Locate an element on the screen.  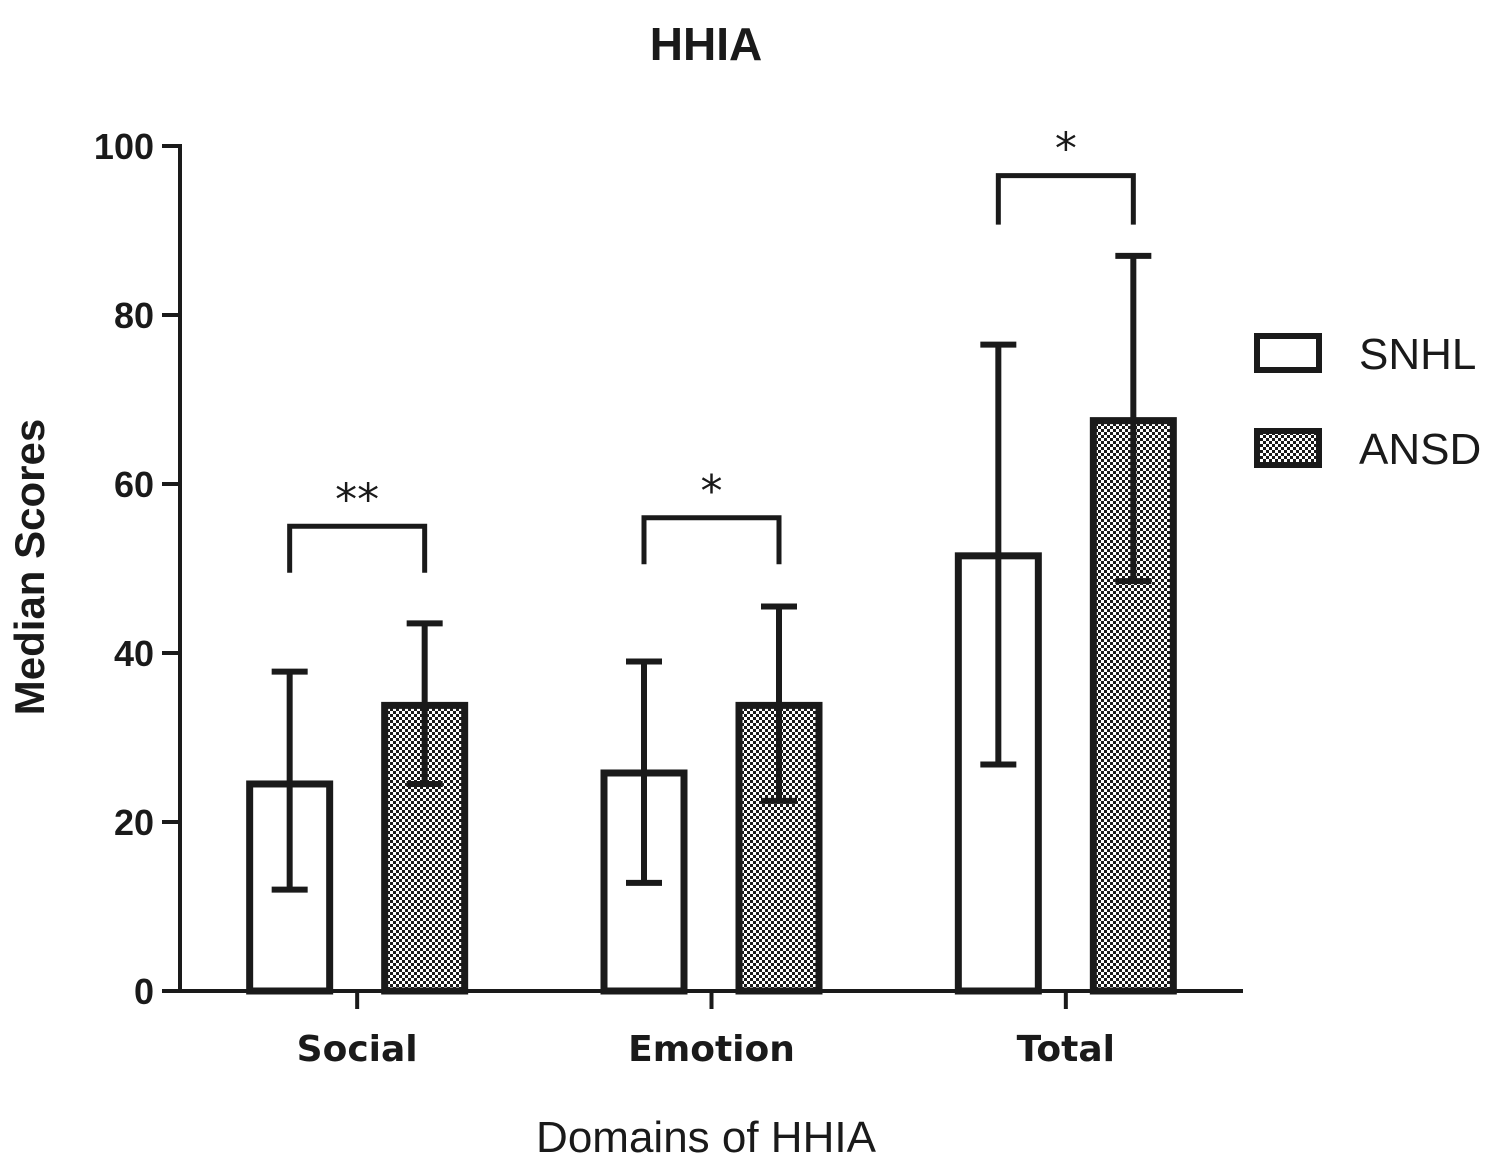
significance-label: ** is located at coordinates (357, 499).